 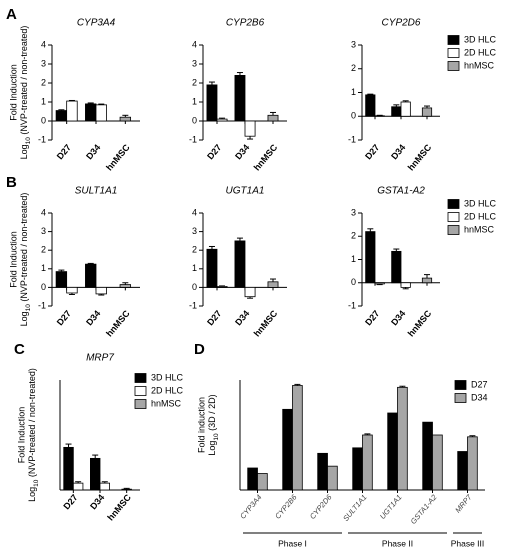 I want to click on chart-title: GSTA1-A2, so click(x=401, y=191).